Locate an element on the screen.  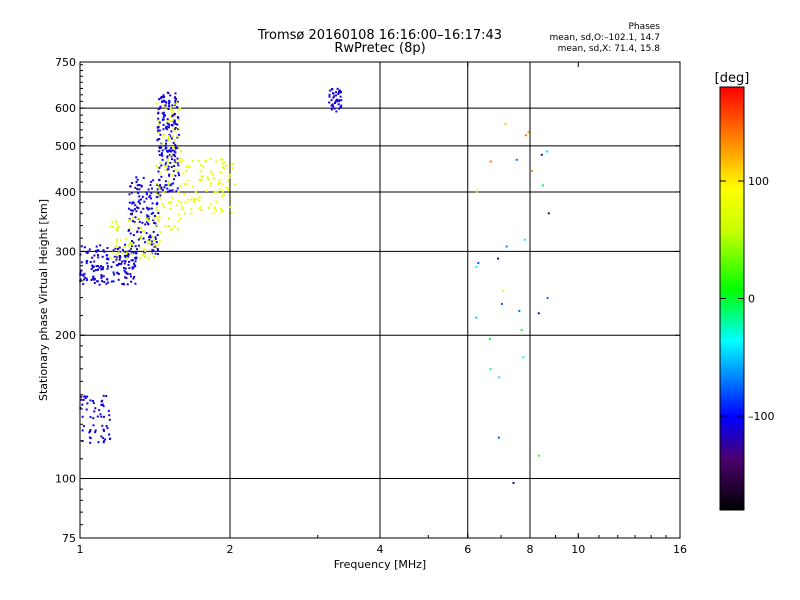
colorbar-ticks: 100 0 –100 is located at coordinates (747, 299).